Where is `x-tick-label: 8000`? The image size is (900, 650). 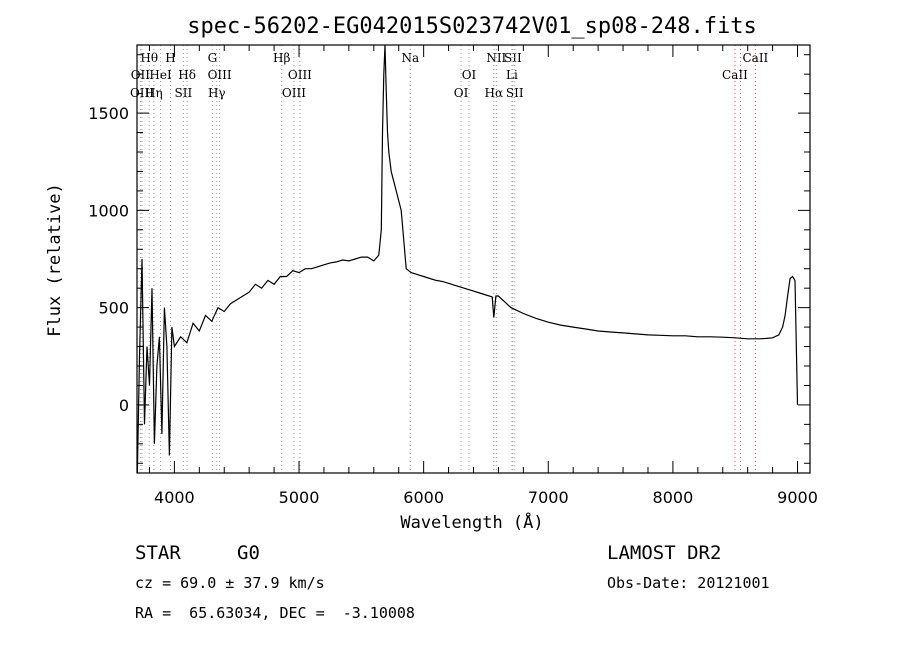 x-tick-label: 8000 is located at coordinates (673, 497).